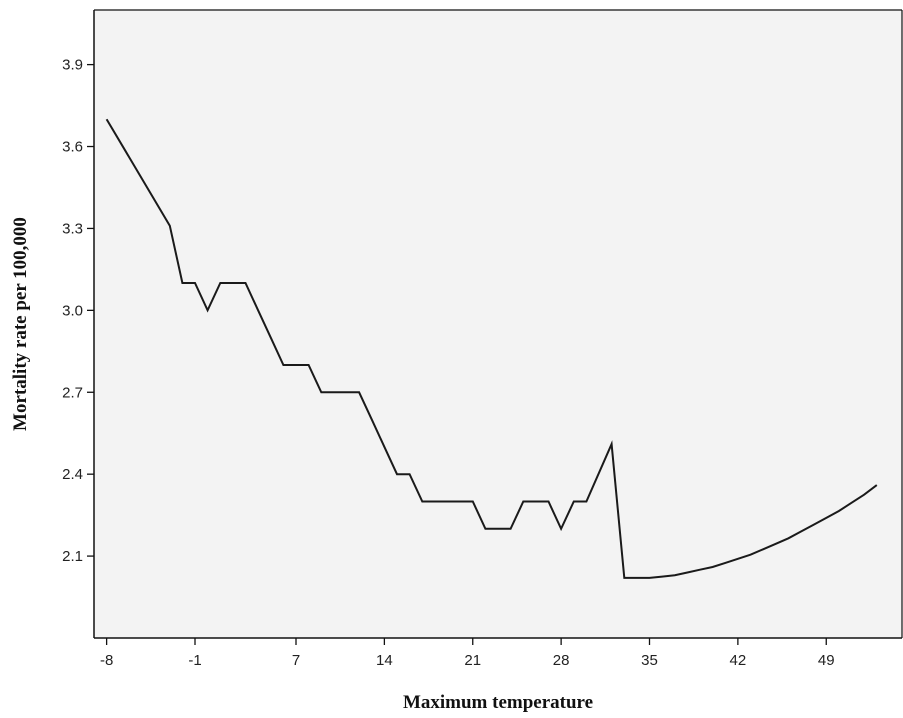 The height and width of the screenshot is (718, 903). I want to click on x-tick-label: -8, so click(106, 660).